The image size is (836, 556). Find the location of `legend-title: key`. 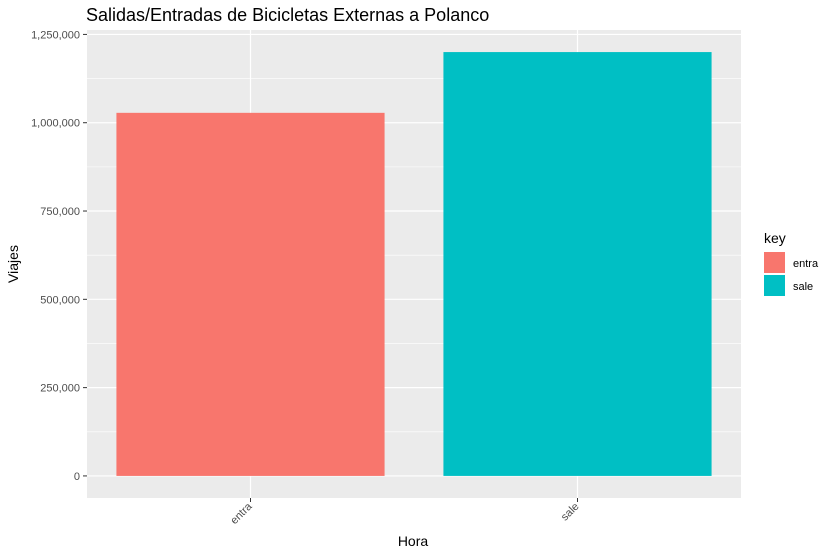

legend-title: key is located at coordinates (775, 238).